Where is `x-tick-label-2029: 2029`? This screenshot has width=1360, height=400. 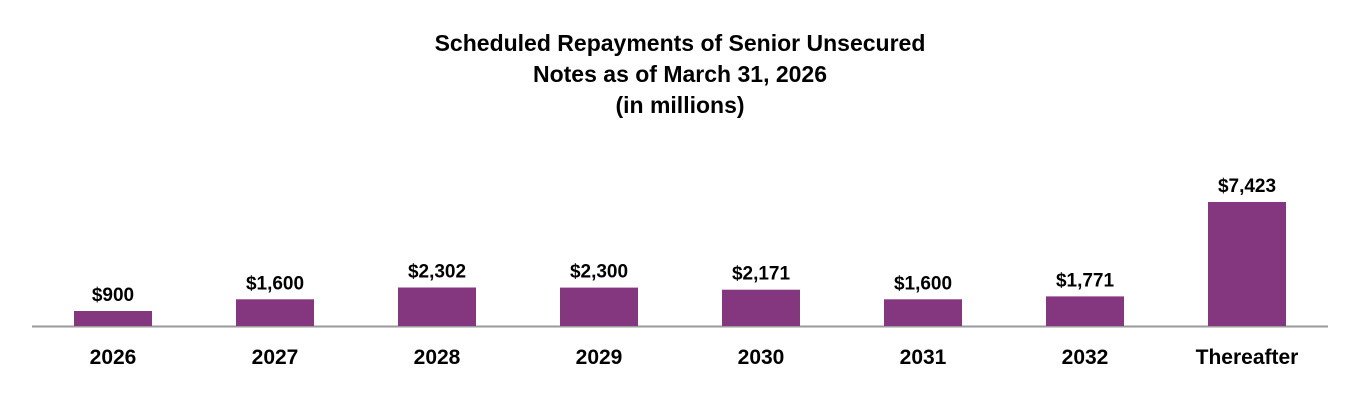 x-tick-label-2029: 2029 is located at coordinates (599, 357).